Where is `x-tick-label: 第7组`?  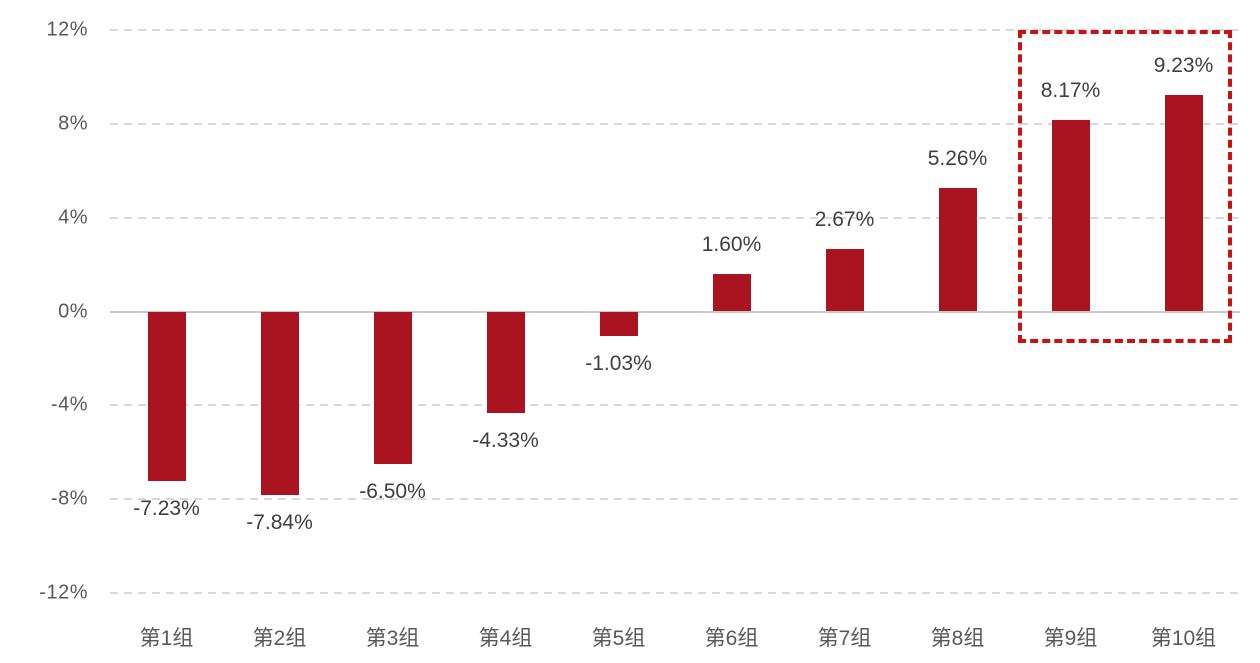 x-tick-label: 第7组 is located at coordinates (844, 638).